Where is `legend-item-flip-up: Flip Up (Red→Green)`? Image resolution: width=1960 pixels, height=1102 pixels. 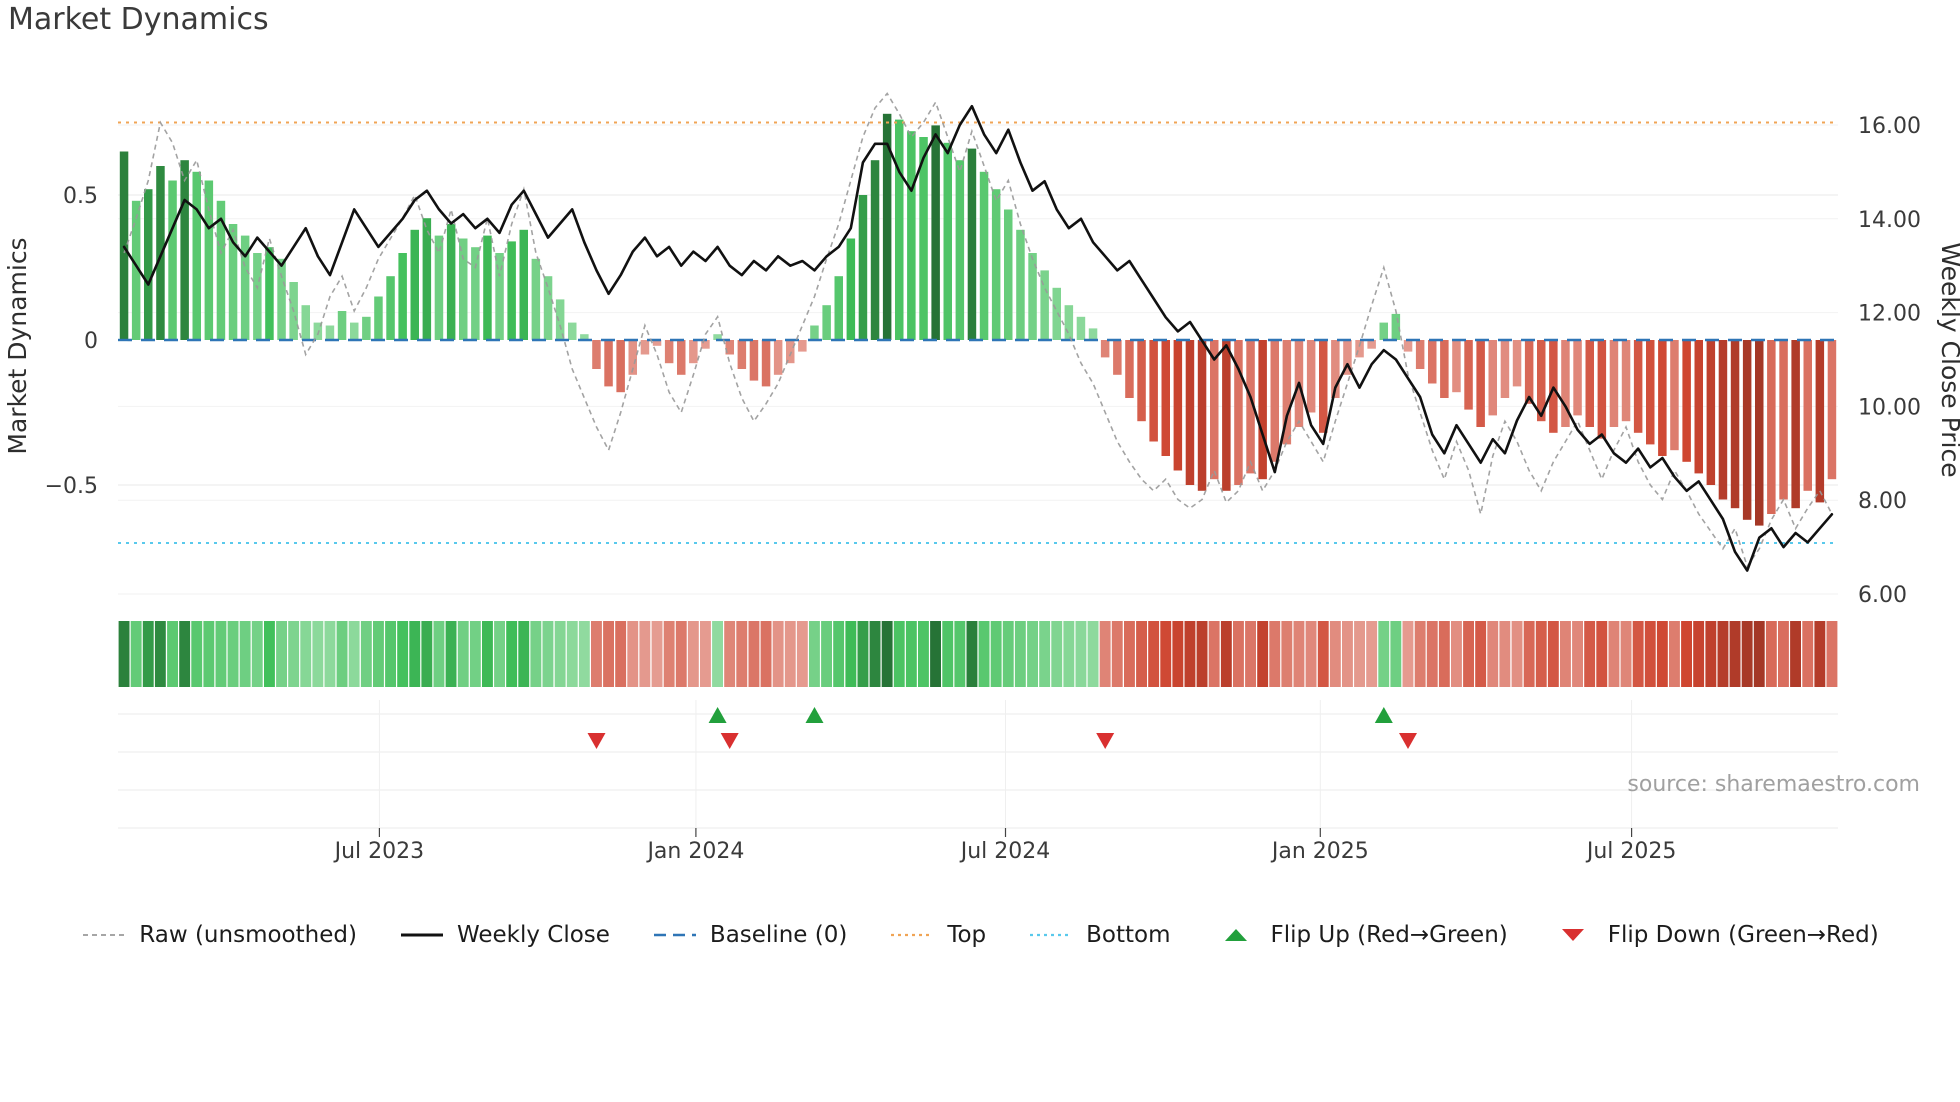
legend-item-flip-up: Flip Up (Red→Green) is located at coordinates (1360, 935).